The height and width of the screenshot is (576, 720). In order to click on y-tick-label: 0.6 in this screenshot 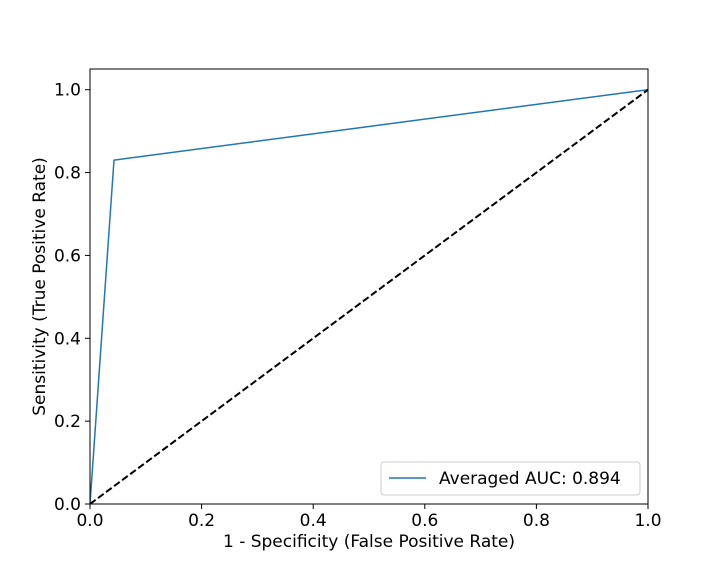, I will do `click(67, 256)`.